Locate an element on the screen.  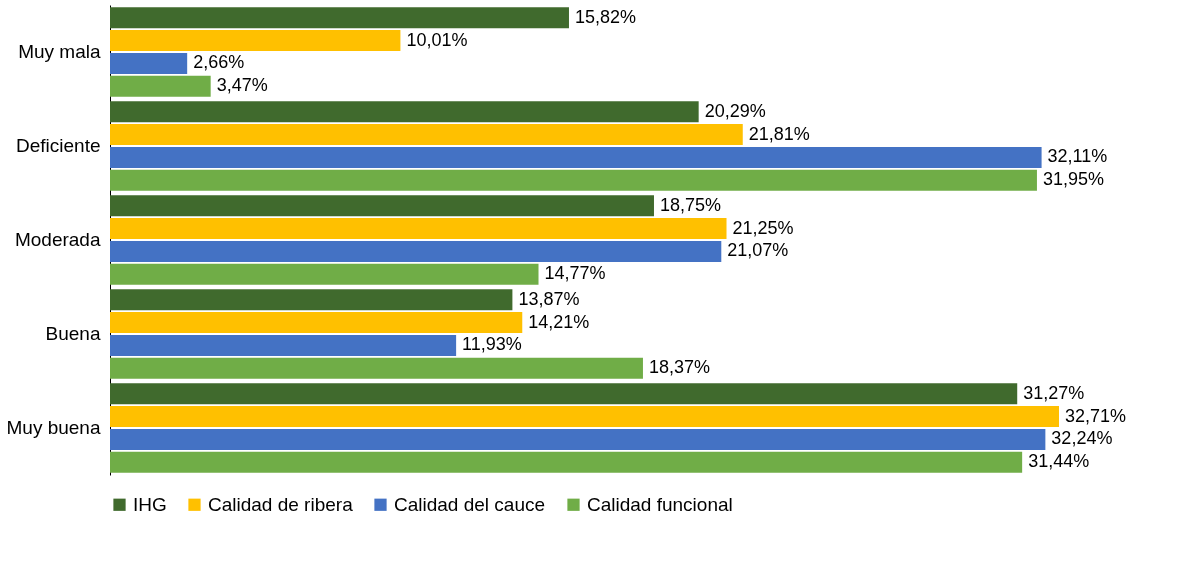
legend-label: IHG is located at coordinates (150, 504).